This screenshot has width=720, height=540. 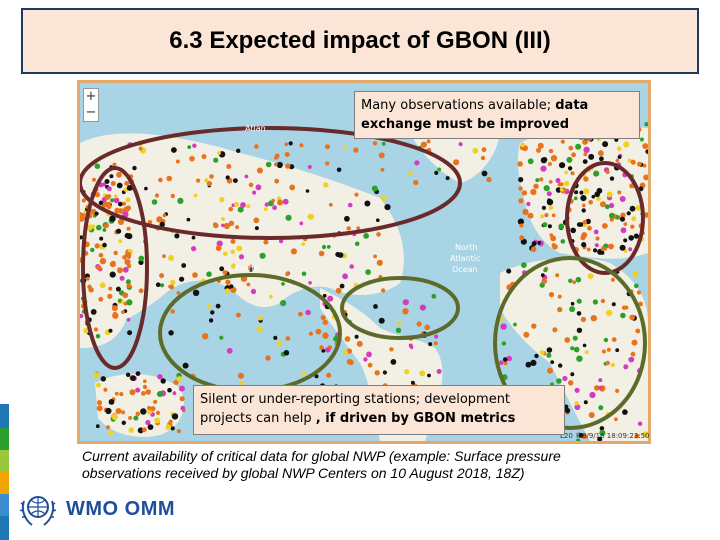 I want to click on label-pacific: Pacific, so click(x=247, y=268).